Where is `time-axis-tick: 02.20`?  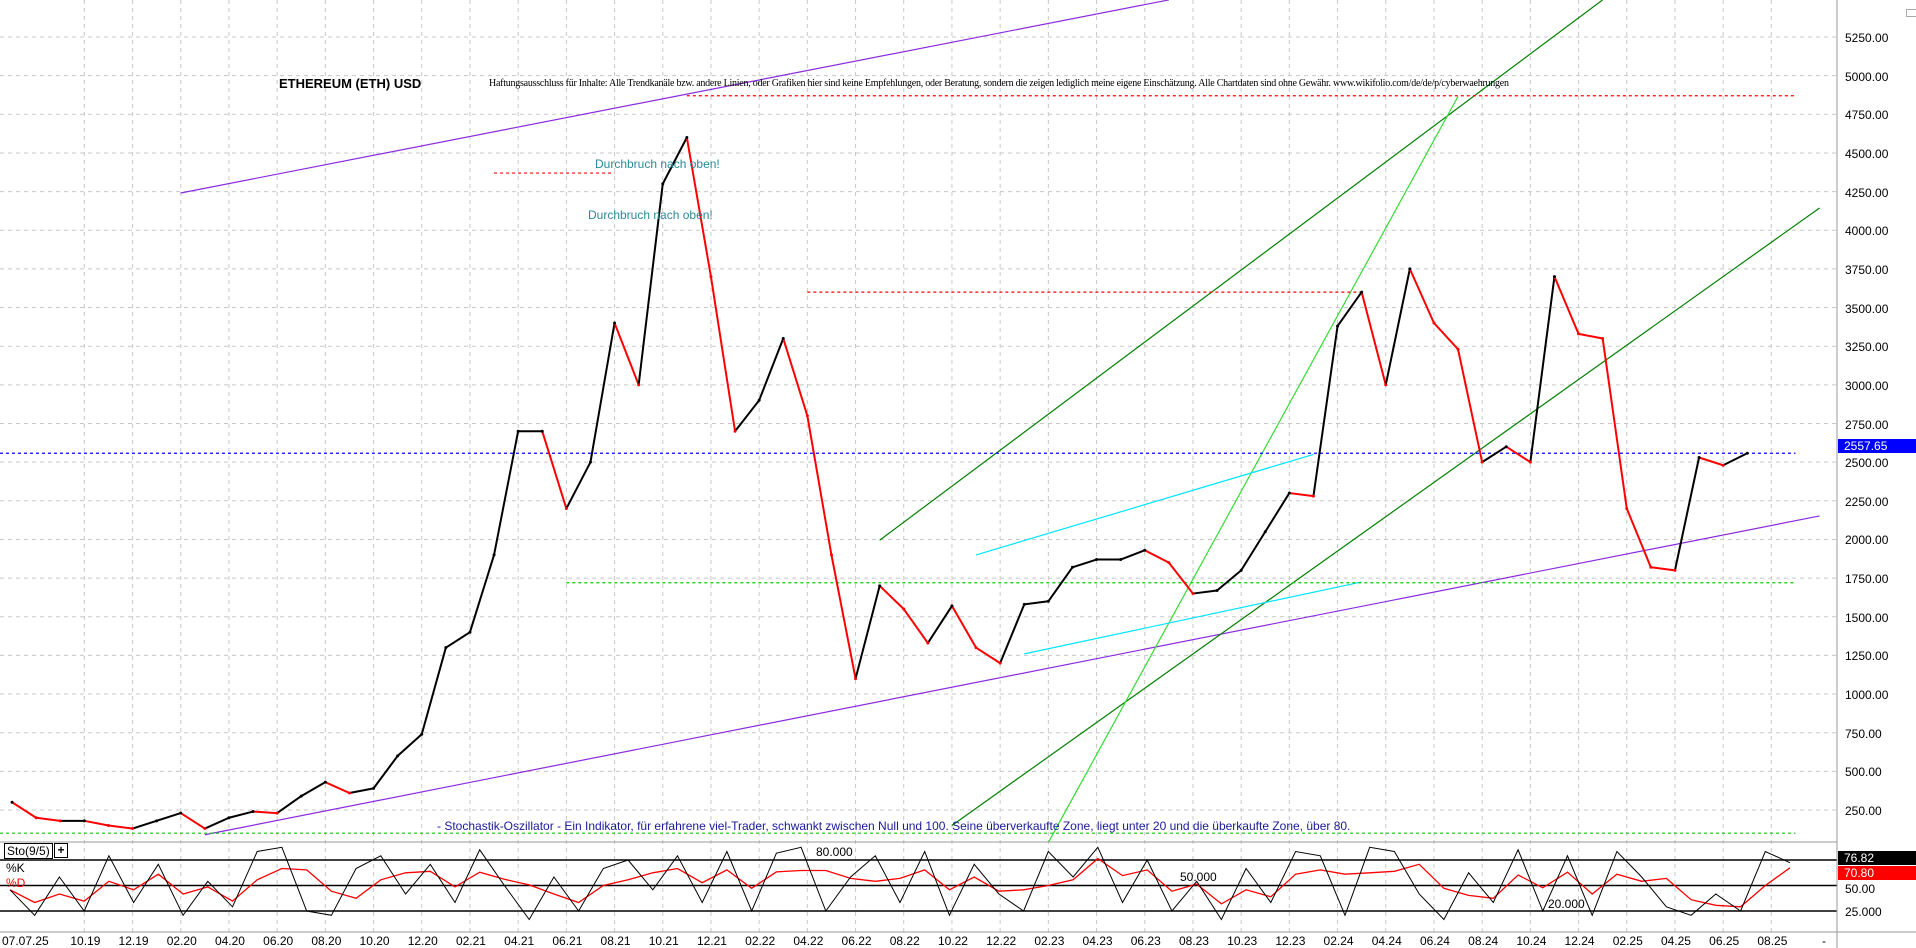 time-axis-tick: 02.20 is located at coordinates (181, 941).